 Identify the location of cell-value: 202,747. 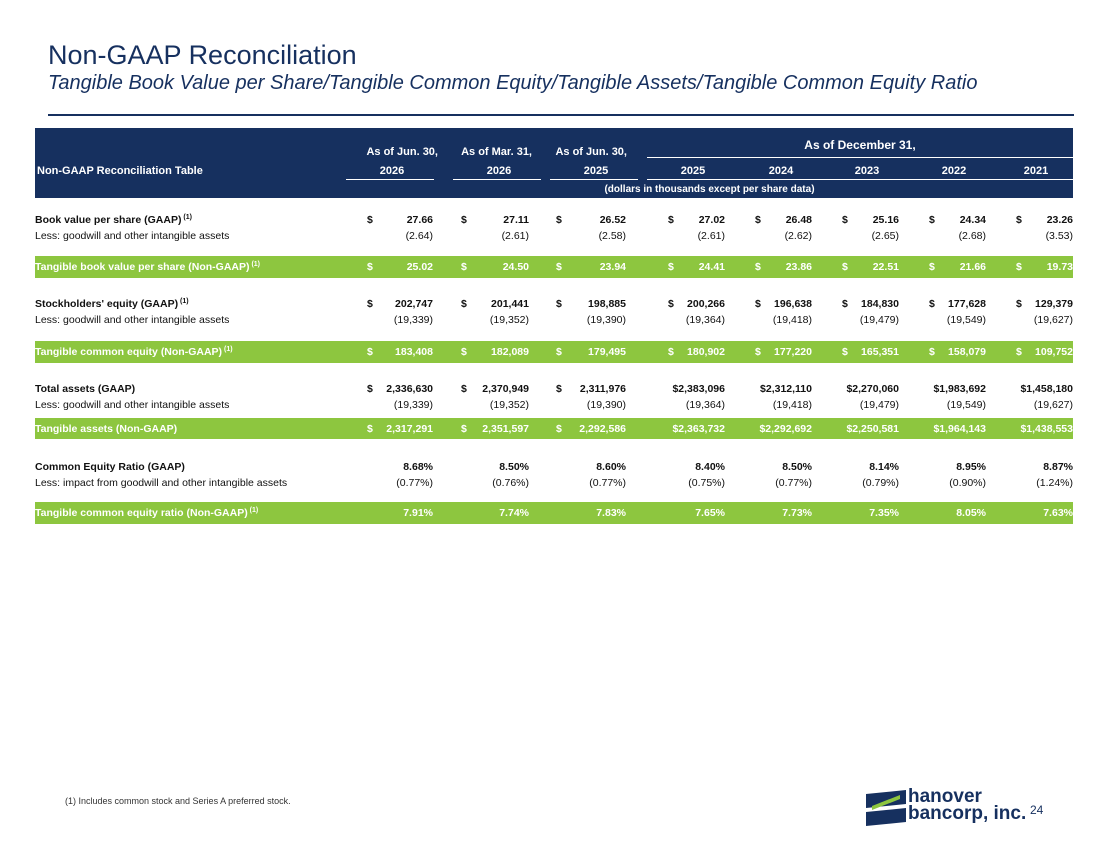
(414, 304).